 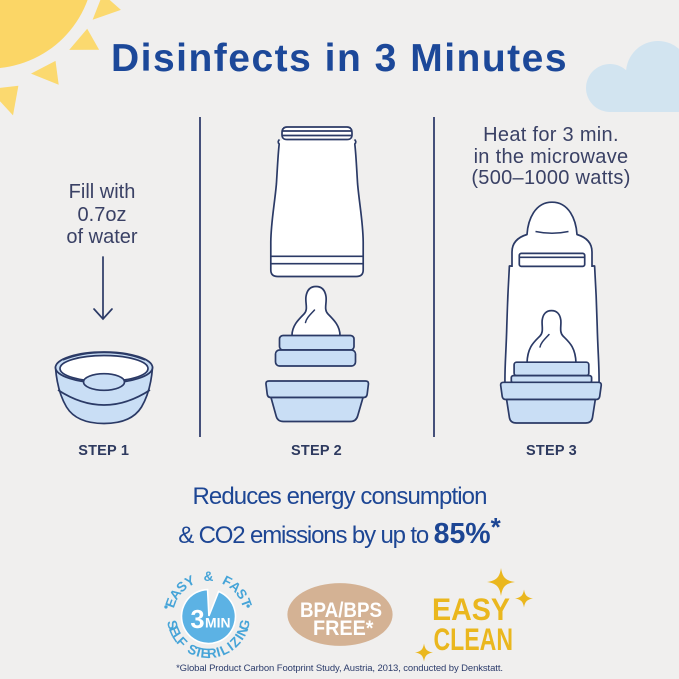 I want to click on svg-text: CLEAN, so click(x=474, y=639).